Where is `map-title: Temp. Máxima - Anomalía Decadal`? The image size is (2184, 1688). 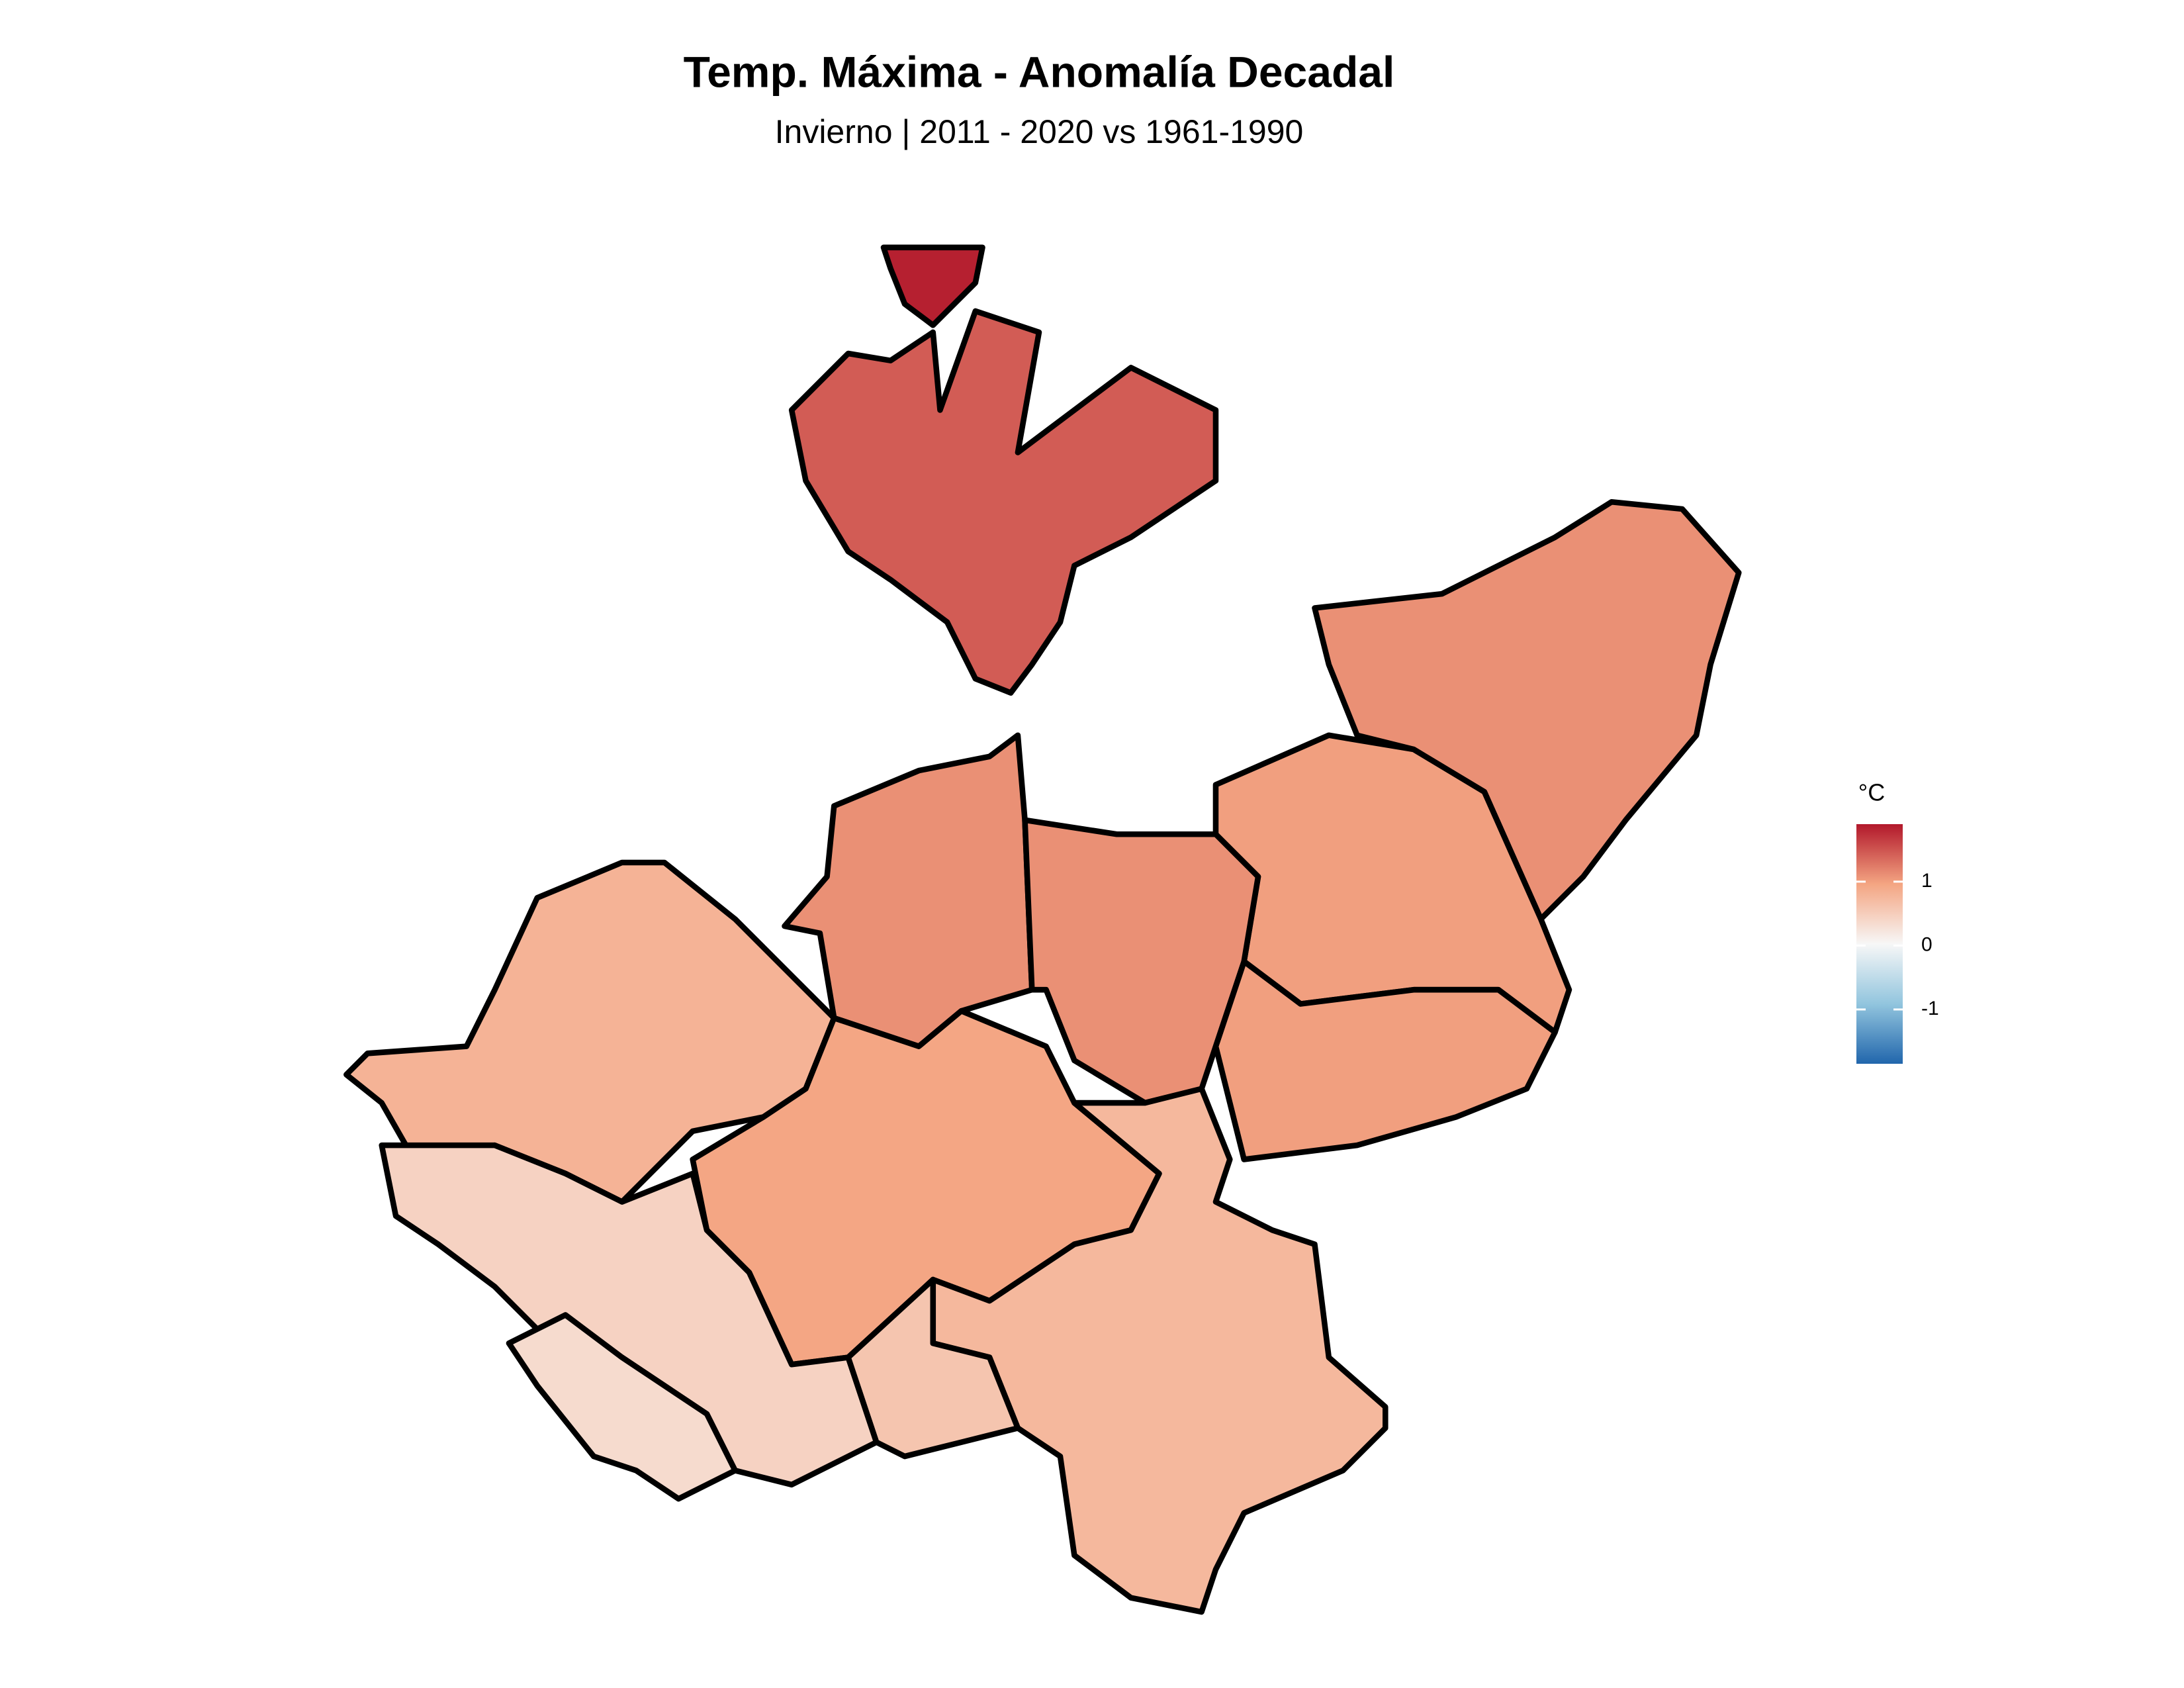
map-title: Temp. Máxima - Anomalía Decadal is located at coordinates (1039, 71).